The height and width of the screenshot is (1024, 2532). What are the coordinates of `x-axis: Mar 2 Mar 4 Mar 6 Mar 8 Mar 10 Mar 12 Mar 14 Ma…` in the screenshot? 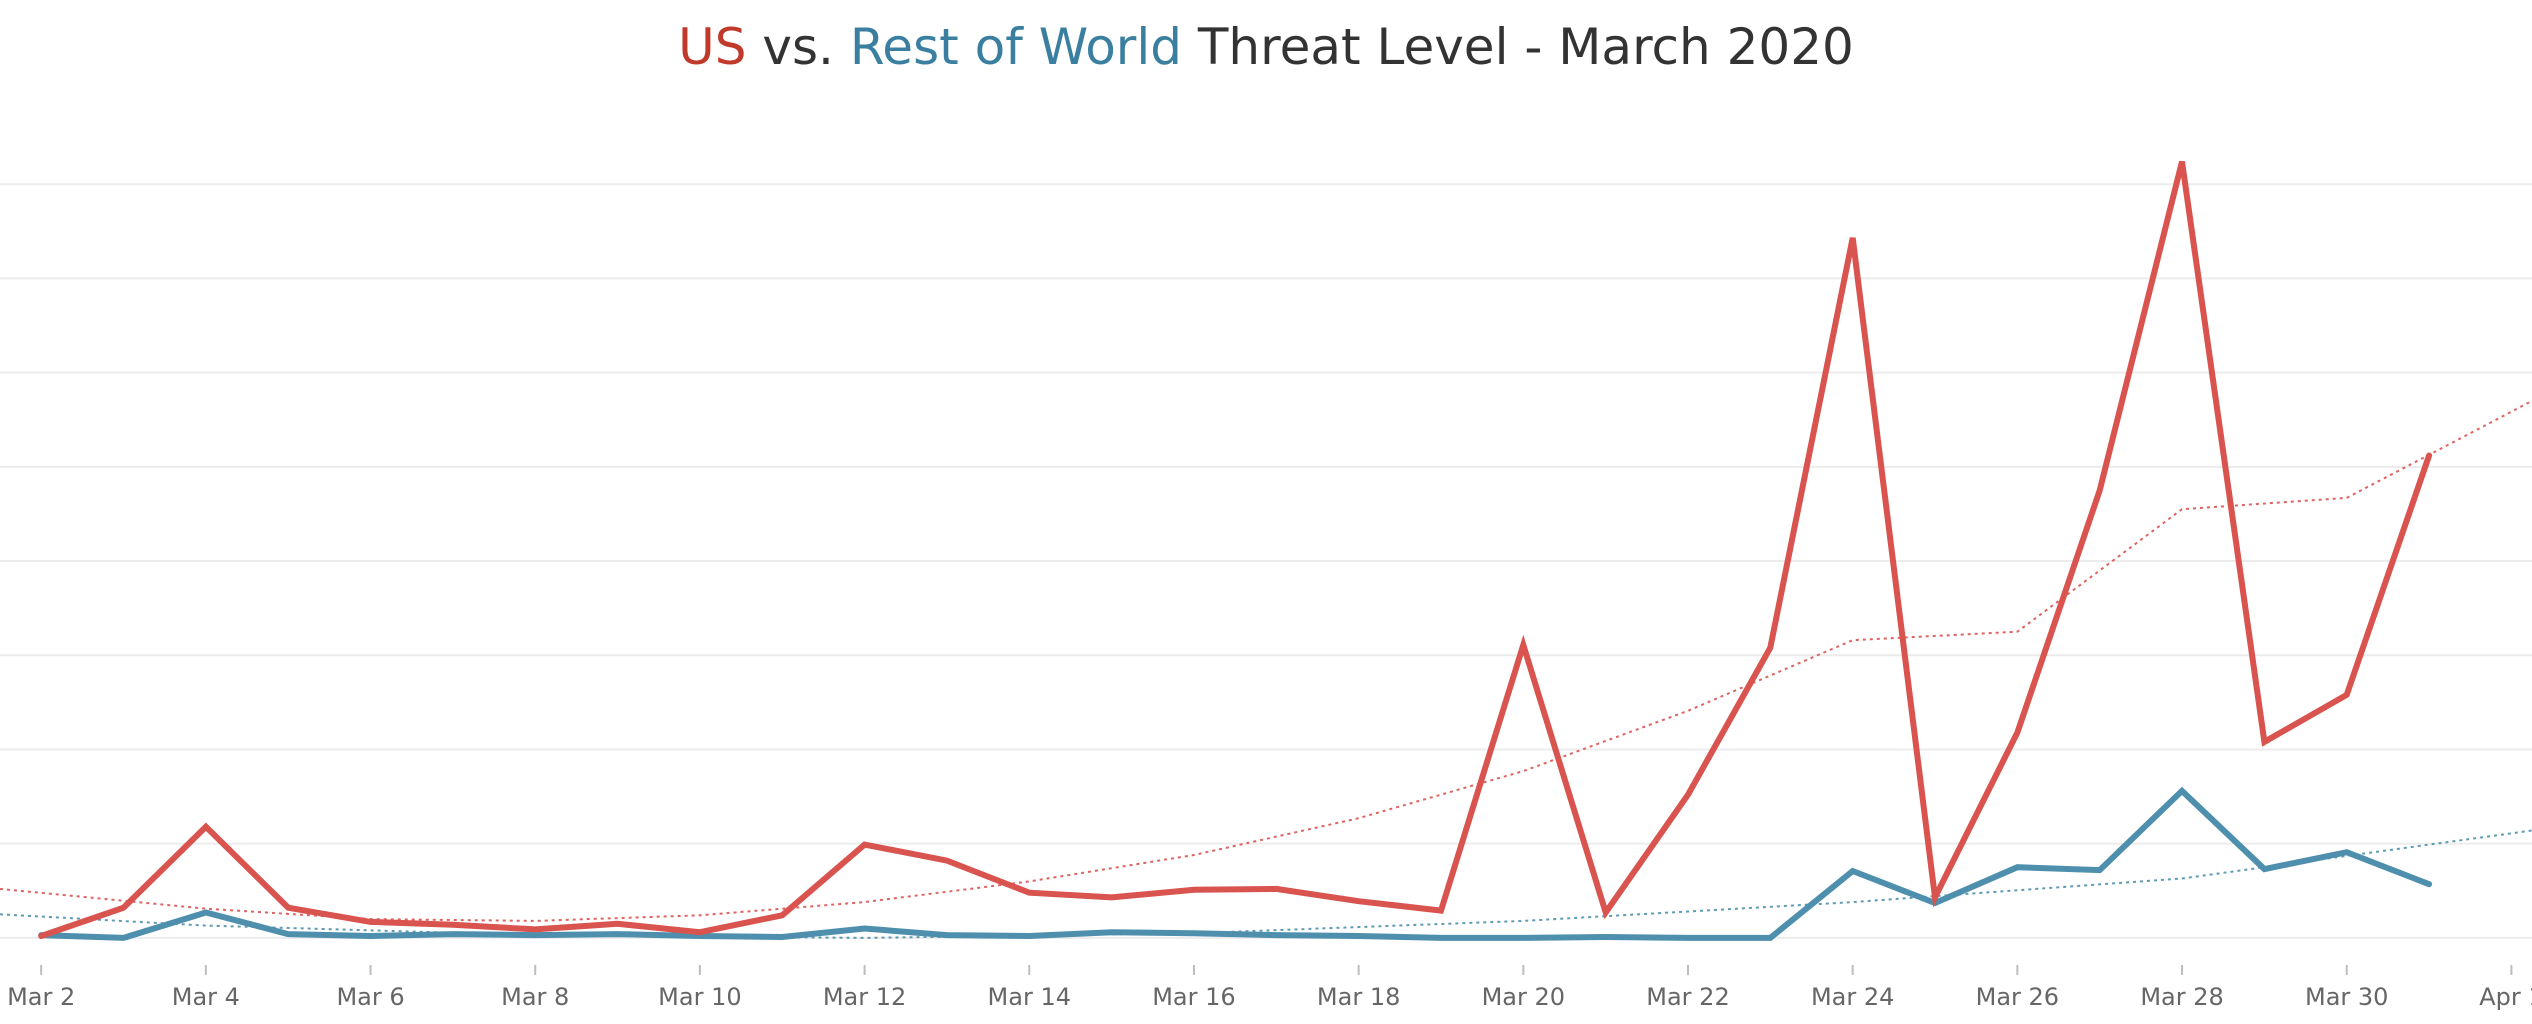 It's located at (1269, 988).